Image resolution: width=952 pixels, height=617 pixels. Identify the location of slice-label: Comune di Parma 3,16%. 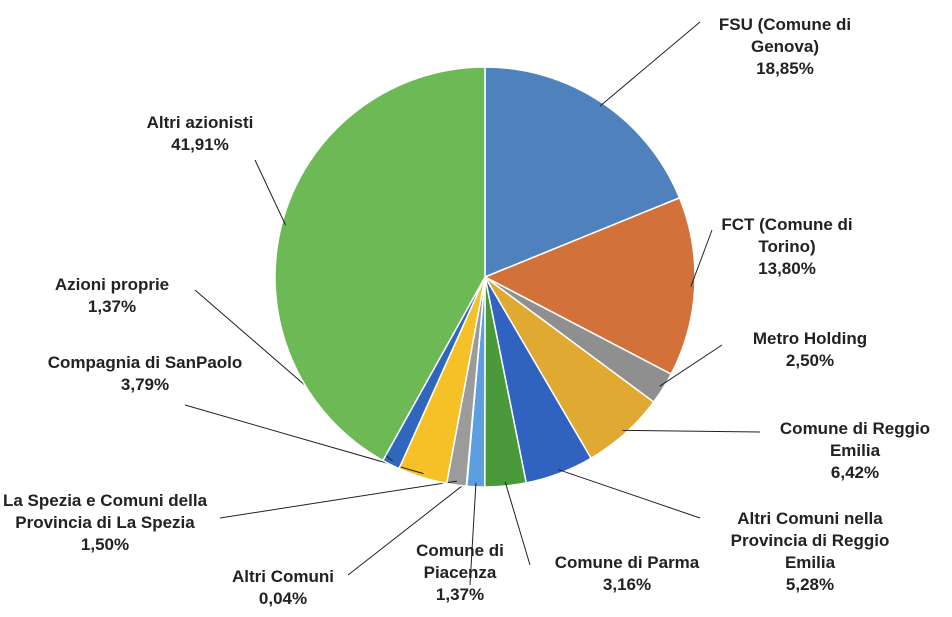
(627, 574).